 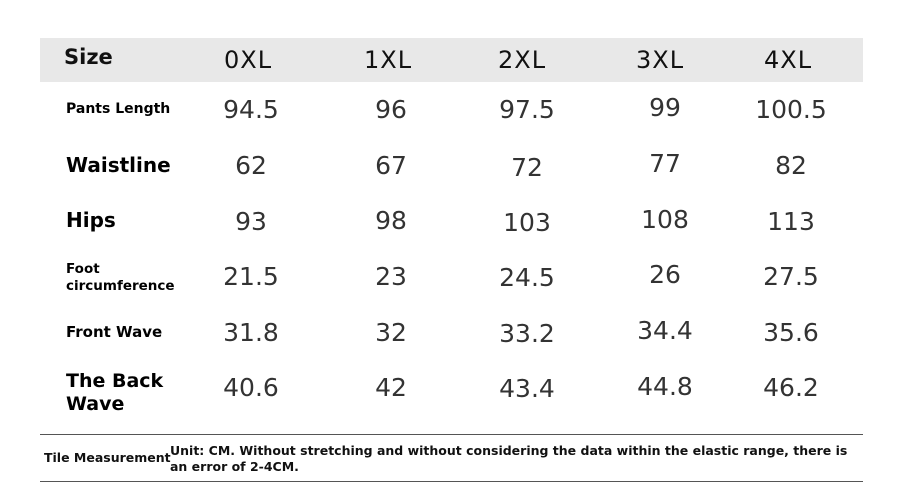 I want to click on table-cell: 62, so click(x=251, y=165).